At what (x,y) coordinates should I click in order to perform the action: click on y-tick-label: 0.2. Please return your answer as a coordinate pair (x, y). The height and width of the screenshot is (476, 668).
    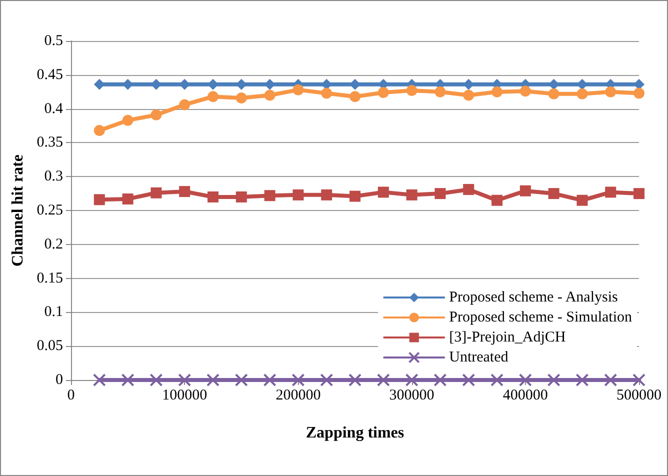
    Looking at the image, I should click on (53, 244).